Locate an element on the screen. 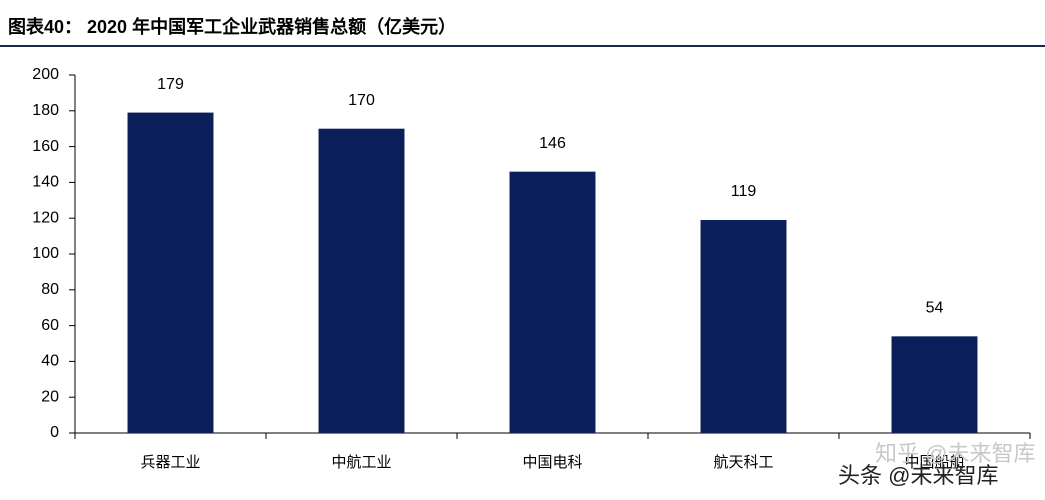  x-tick-label: 兵器工业 is located at coordinates (170, 462).